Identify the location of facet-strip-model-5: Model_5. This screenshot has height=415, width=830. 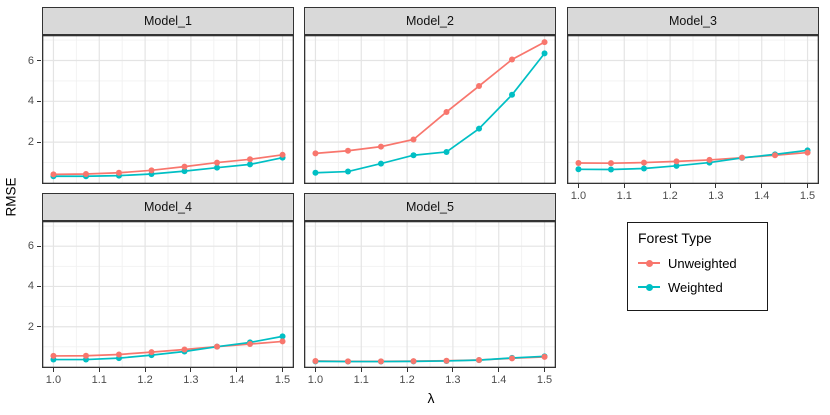
(430, 207).